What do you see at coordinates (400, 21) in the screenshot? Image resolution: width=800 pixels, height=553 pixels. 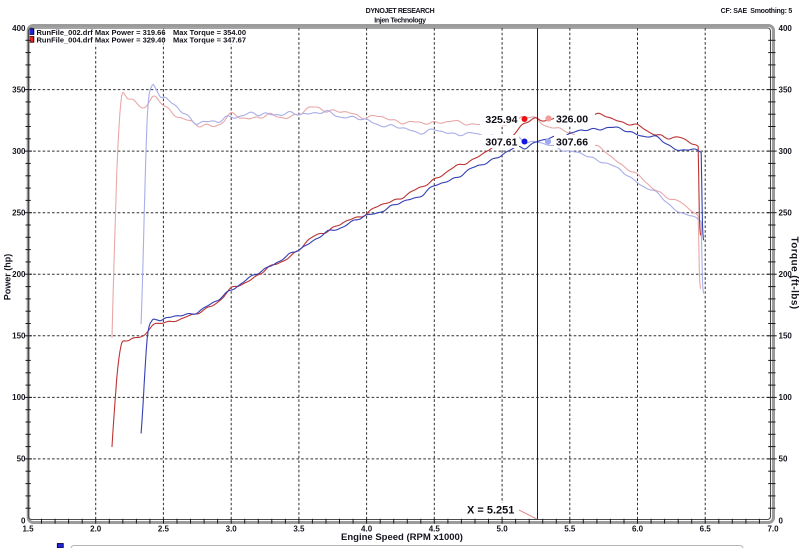 I see `svg-text: Injen Technology` at bounding box center [400, 21].